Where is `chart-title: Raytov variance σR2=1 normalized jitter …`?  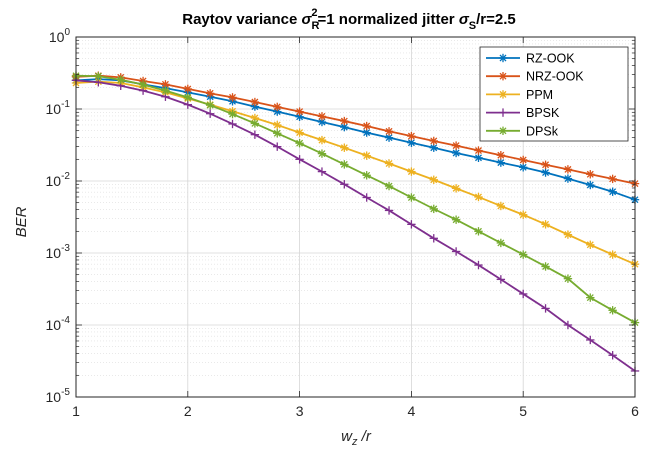 chart-title: Raytov variance σR2=1 normalized jitter … is located at coordinates (349, 19).